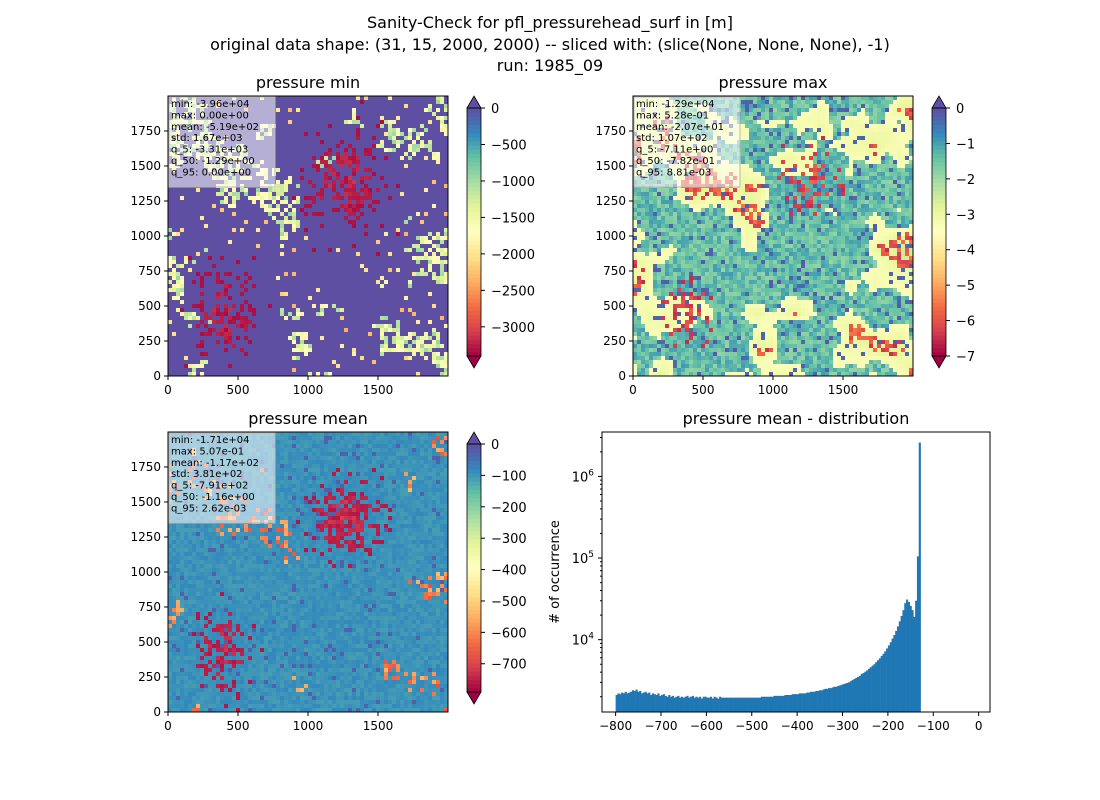 The image size is (1100, 800). I want to click on colorbar-segment, so click(474, 342).